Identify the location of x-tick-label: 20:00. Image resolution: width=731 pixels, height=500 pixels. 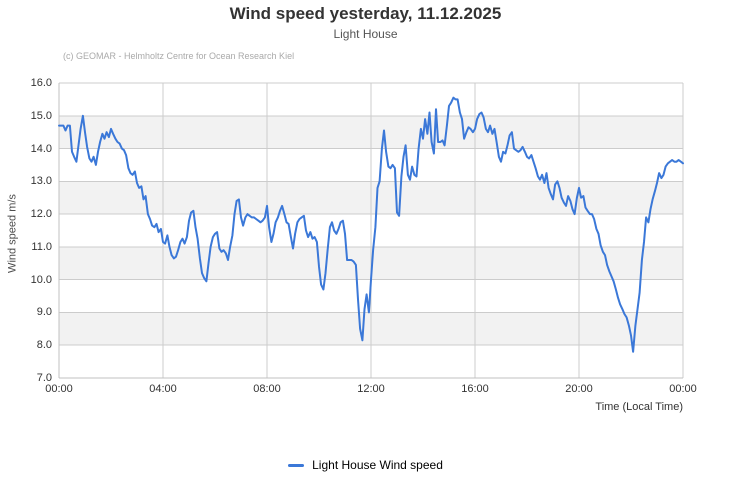
(579, 389).